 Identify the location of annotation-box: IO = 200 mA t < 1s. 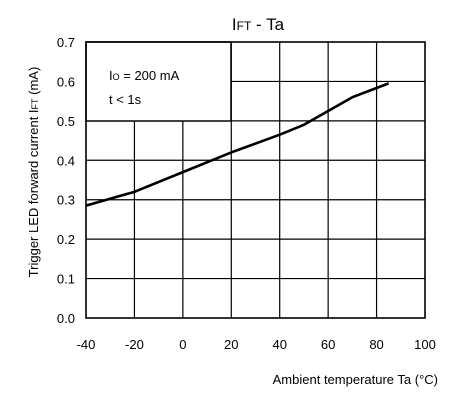
(158, 81).